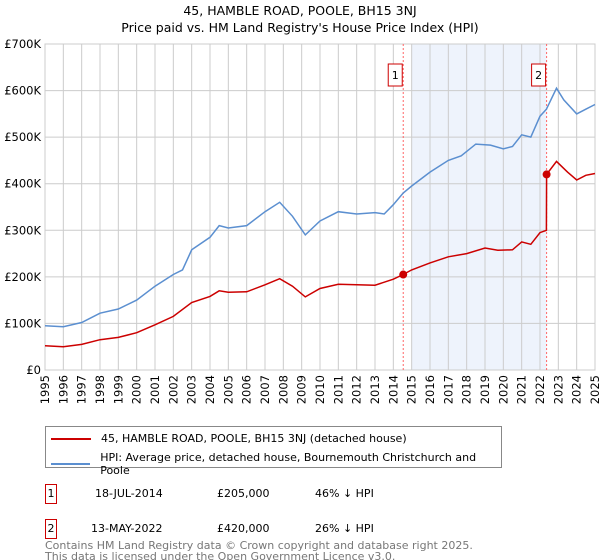  Describe the element at coordinates (479, 207) in the screenshot. I see `shaded-region` at that location.